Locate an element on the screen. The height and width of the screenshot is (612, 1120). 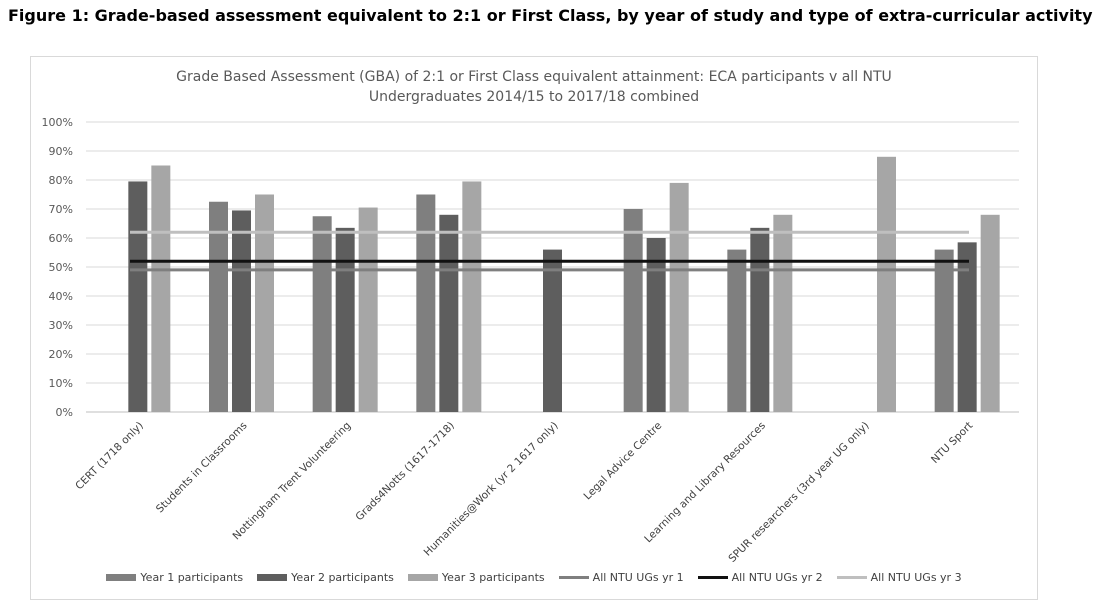
legend-label: Year 3 participants is located at coordinates (493, 577).